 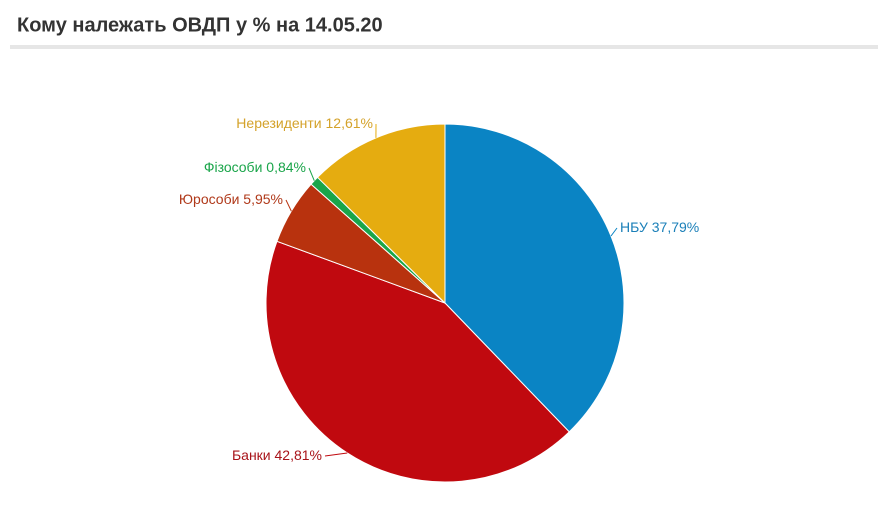 What do you see at coordinates (634, 227) in the screenshot?
I see `slice-category: НБУ` at bounding box center [634, 227].